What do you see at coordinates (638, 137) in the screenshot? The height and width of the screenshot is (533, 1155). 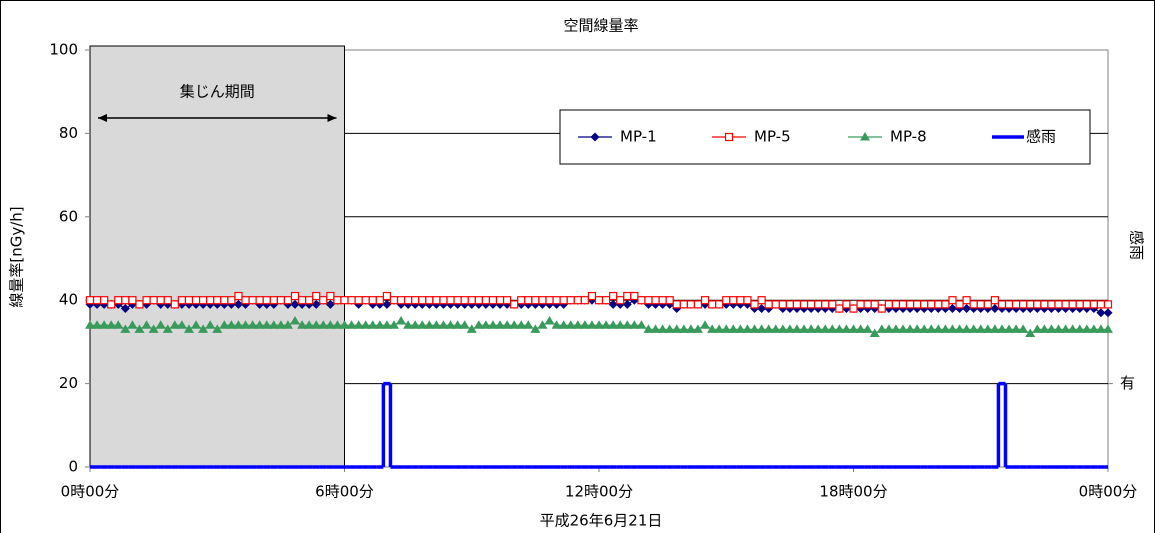 I see `legend-label: MP-1` at bounding box center [638, 137].